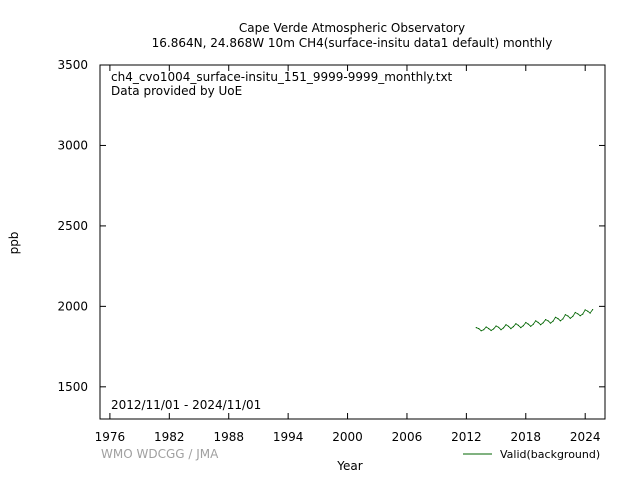  I want to click on x-tick-label: 2024, so click(585, 437).